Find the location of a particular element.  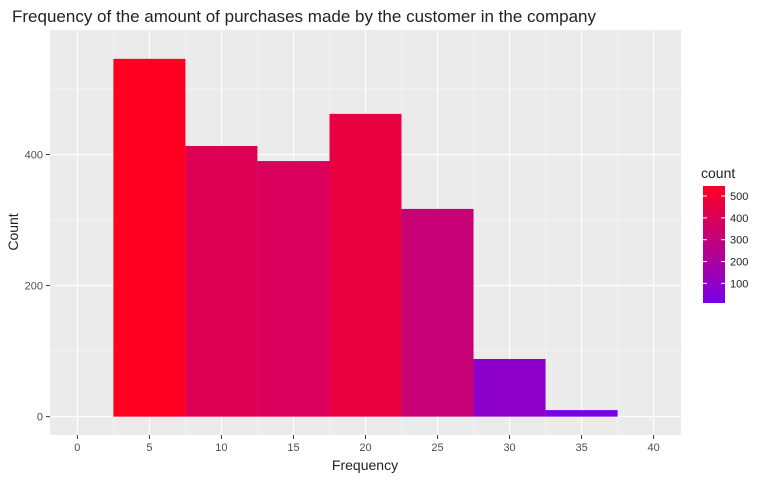

legend-tick-label: 200 is located at coordinates (739, 263).